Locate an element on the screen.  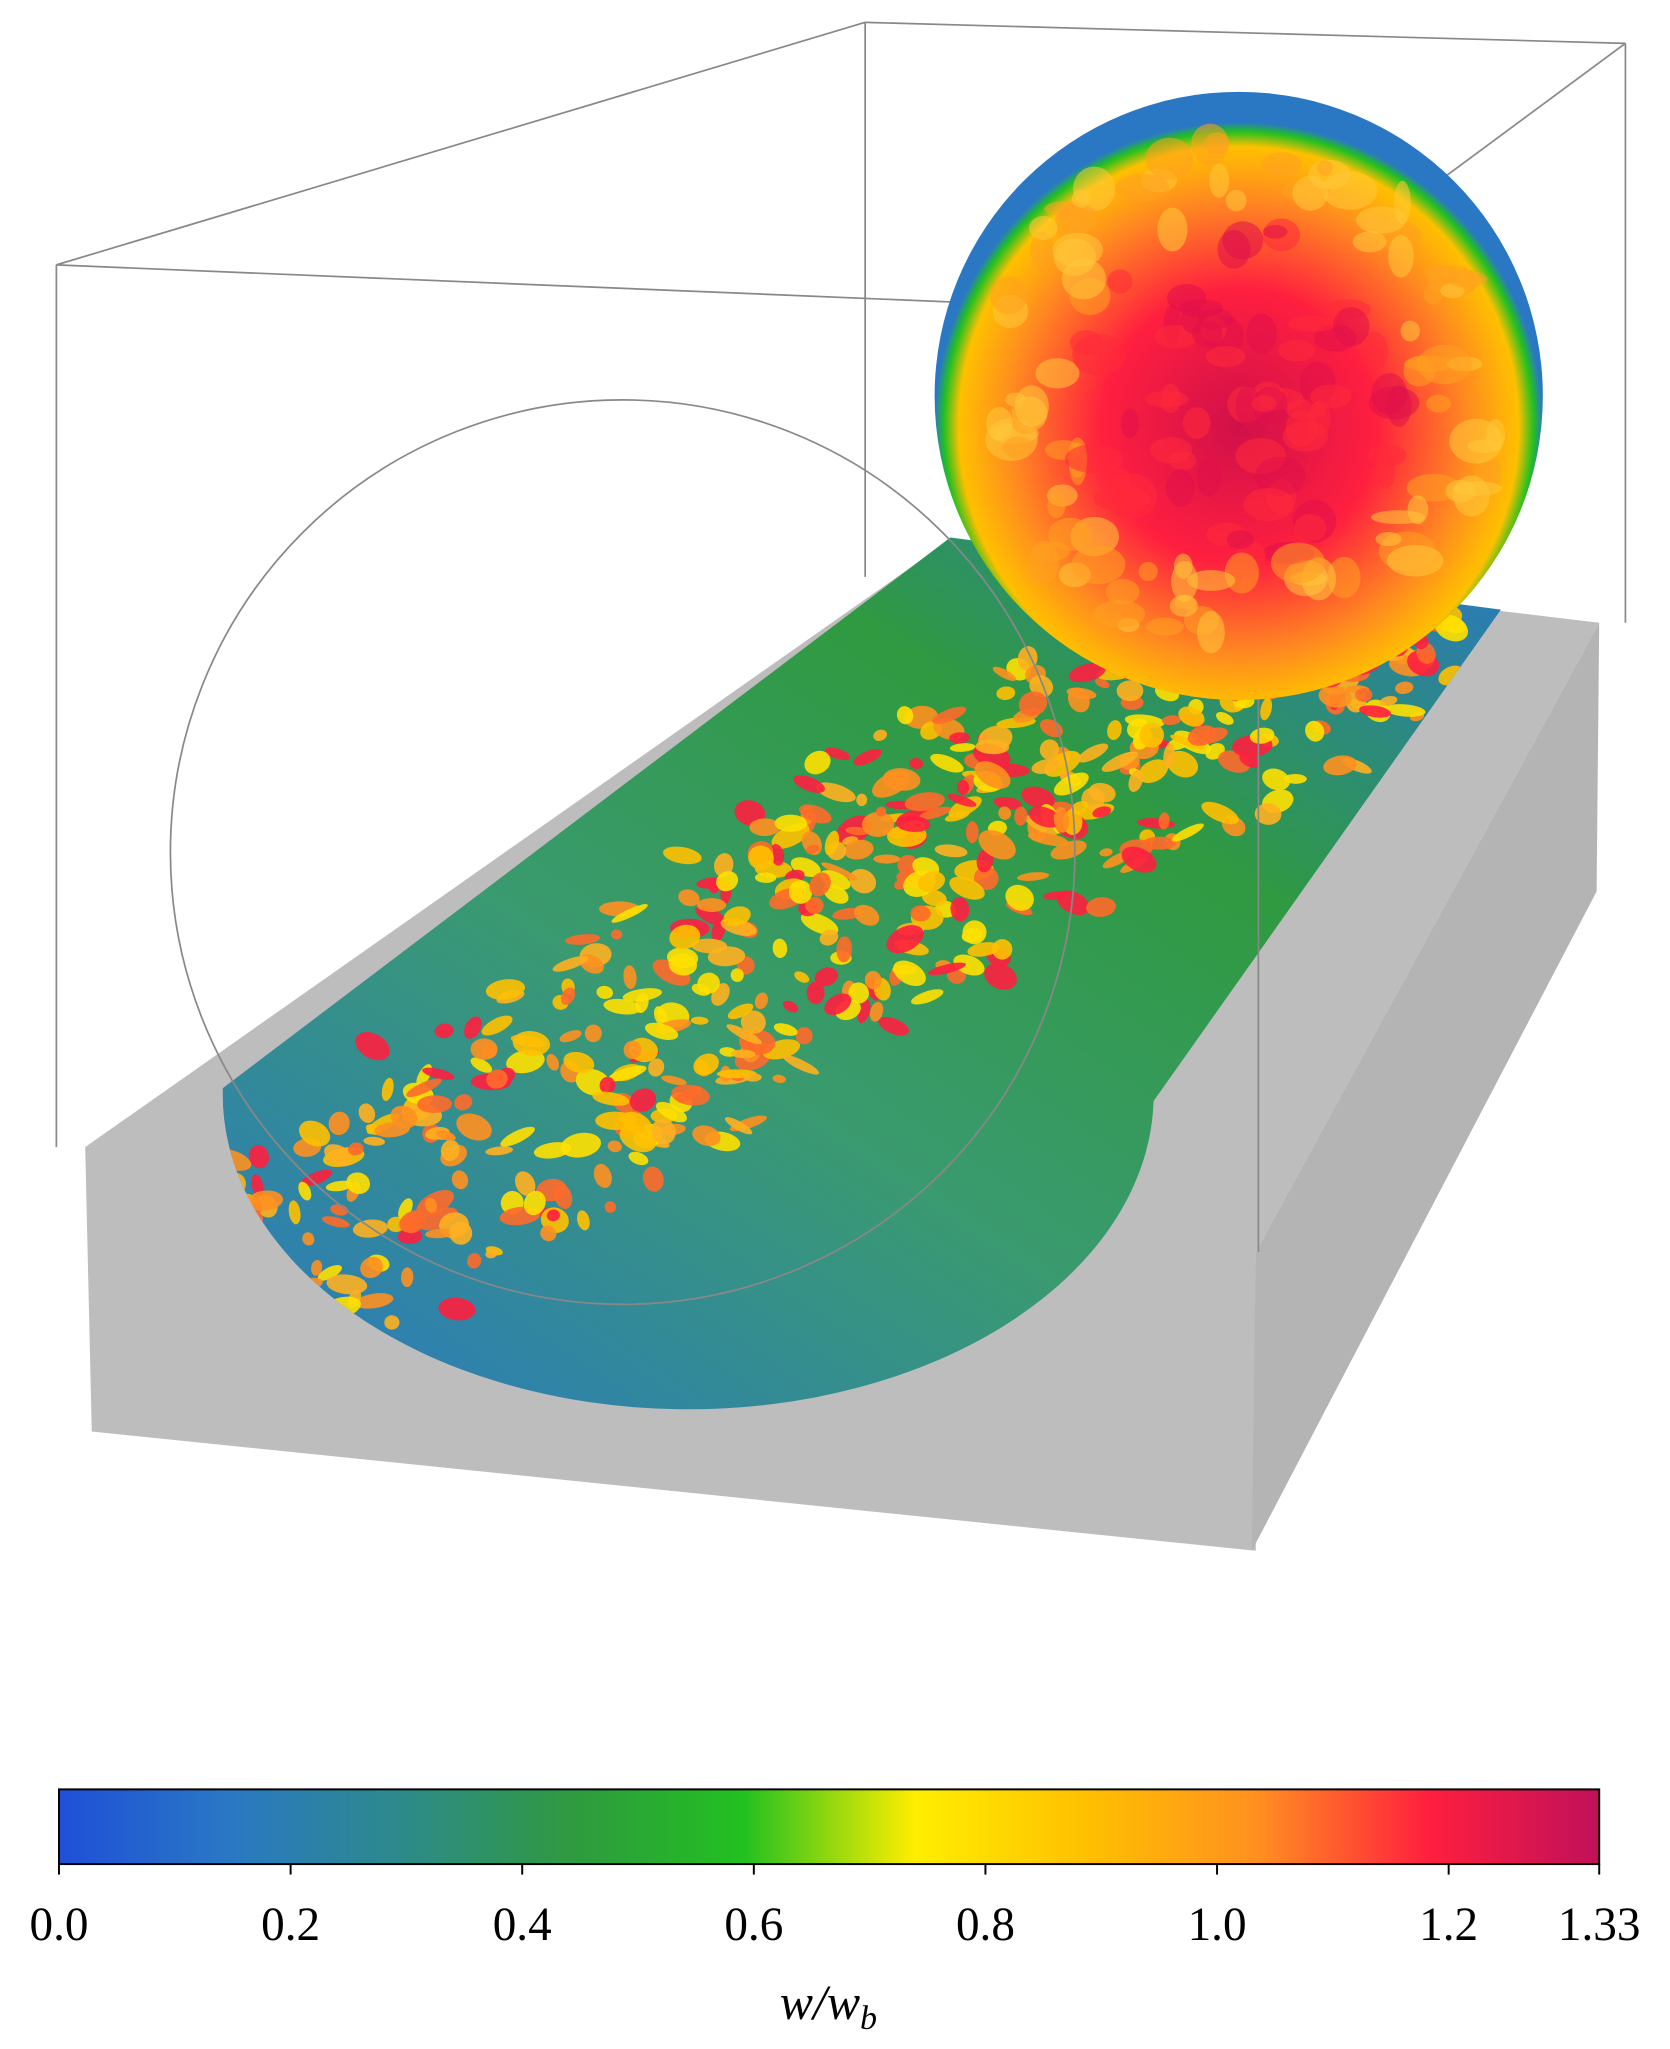
inlet-structures is located at coordinates (1245, 388).